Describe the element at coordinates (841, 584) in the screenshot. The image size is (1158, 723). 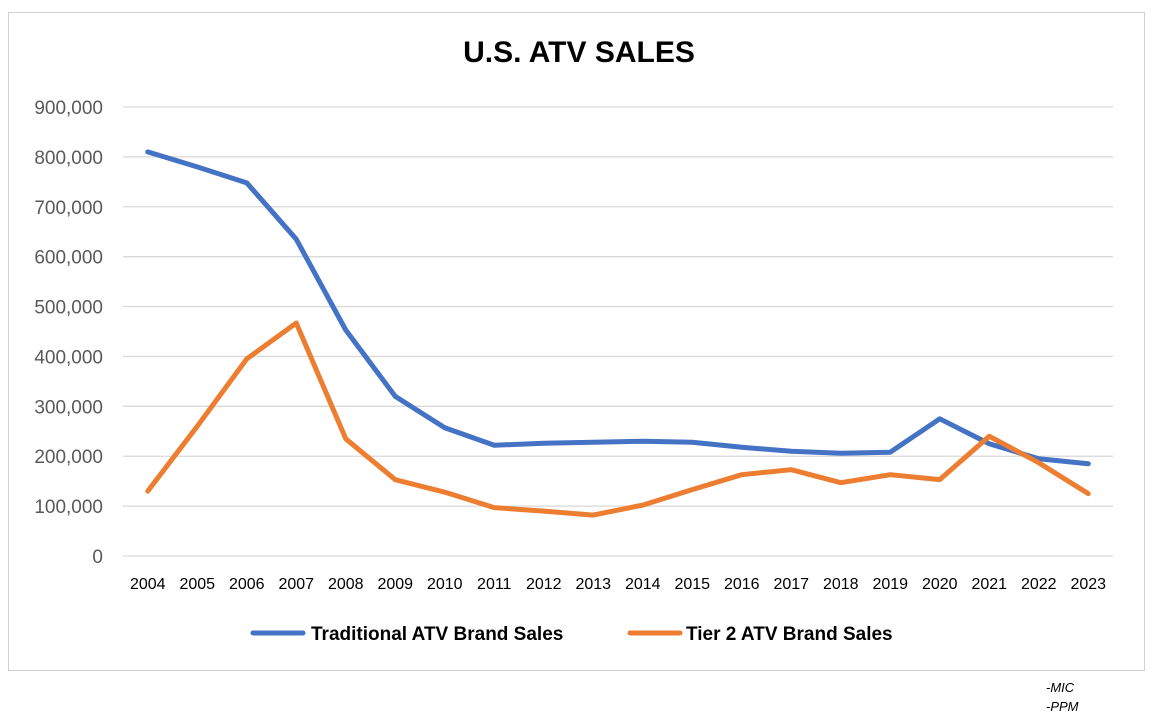
I see `x-tick-label: 2018` at that location.